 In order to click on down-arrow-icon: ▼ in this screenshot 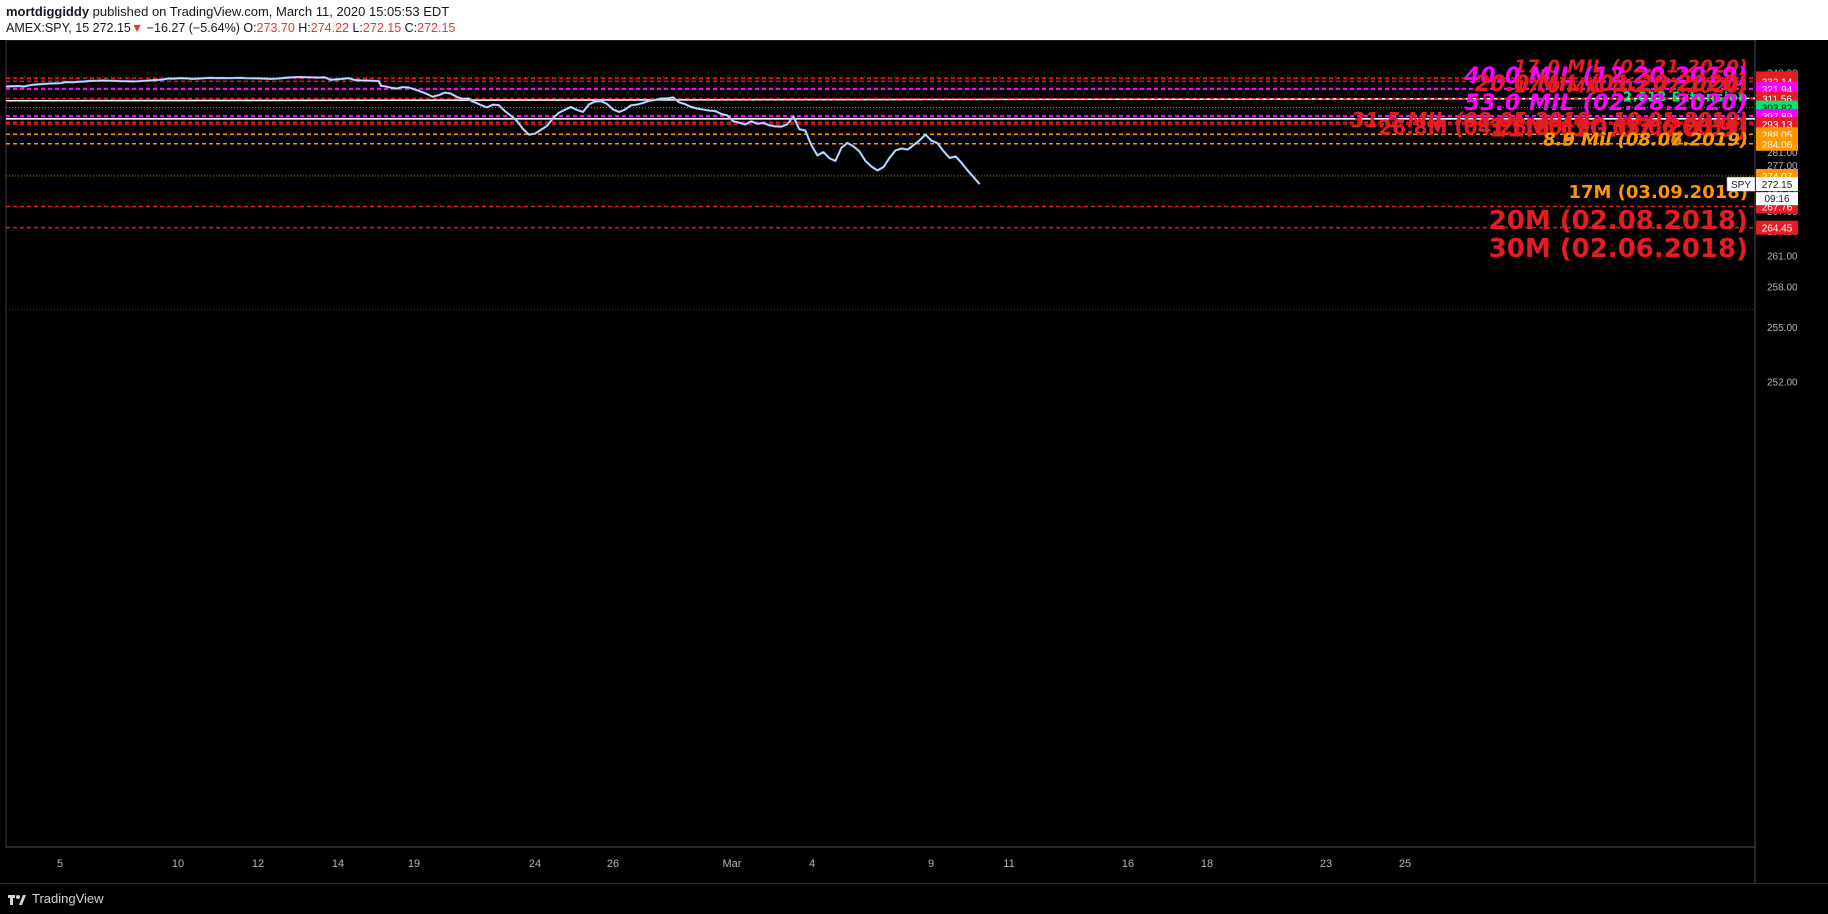, I will do `click(137, 28)`.